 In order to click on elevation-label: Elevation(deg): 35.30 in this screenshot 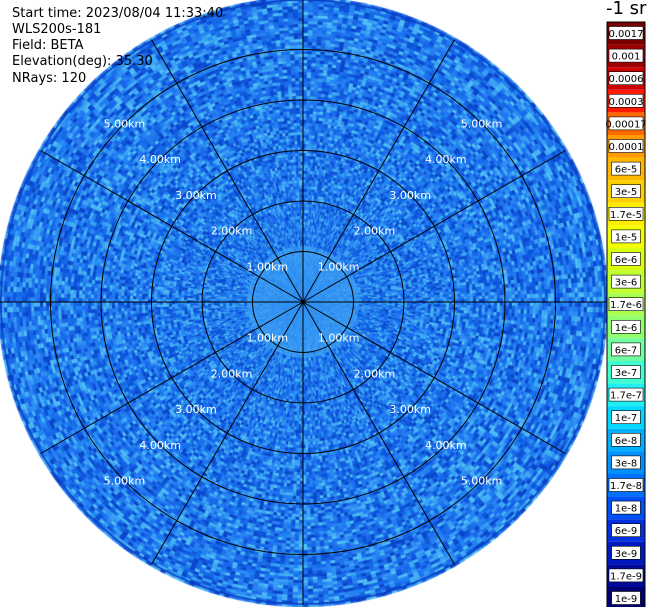, I will do `click(82, 61)`.